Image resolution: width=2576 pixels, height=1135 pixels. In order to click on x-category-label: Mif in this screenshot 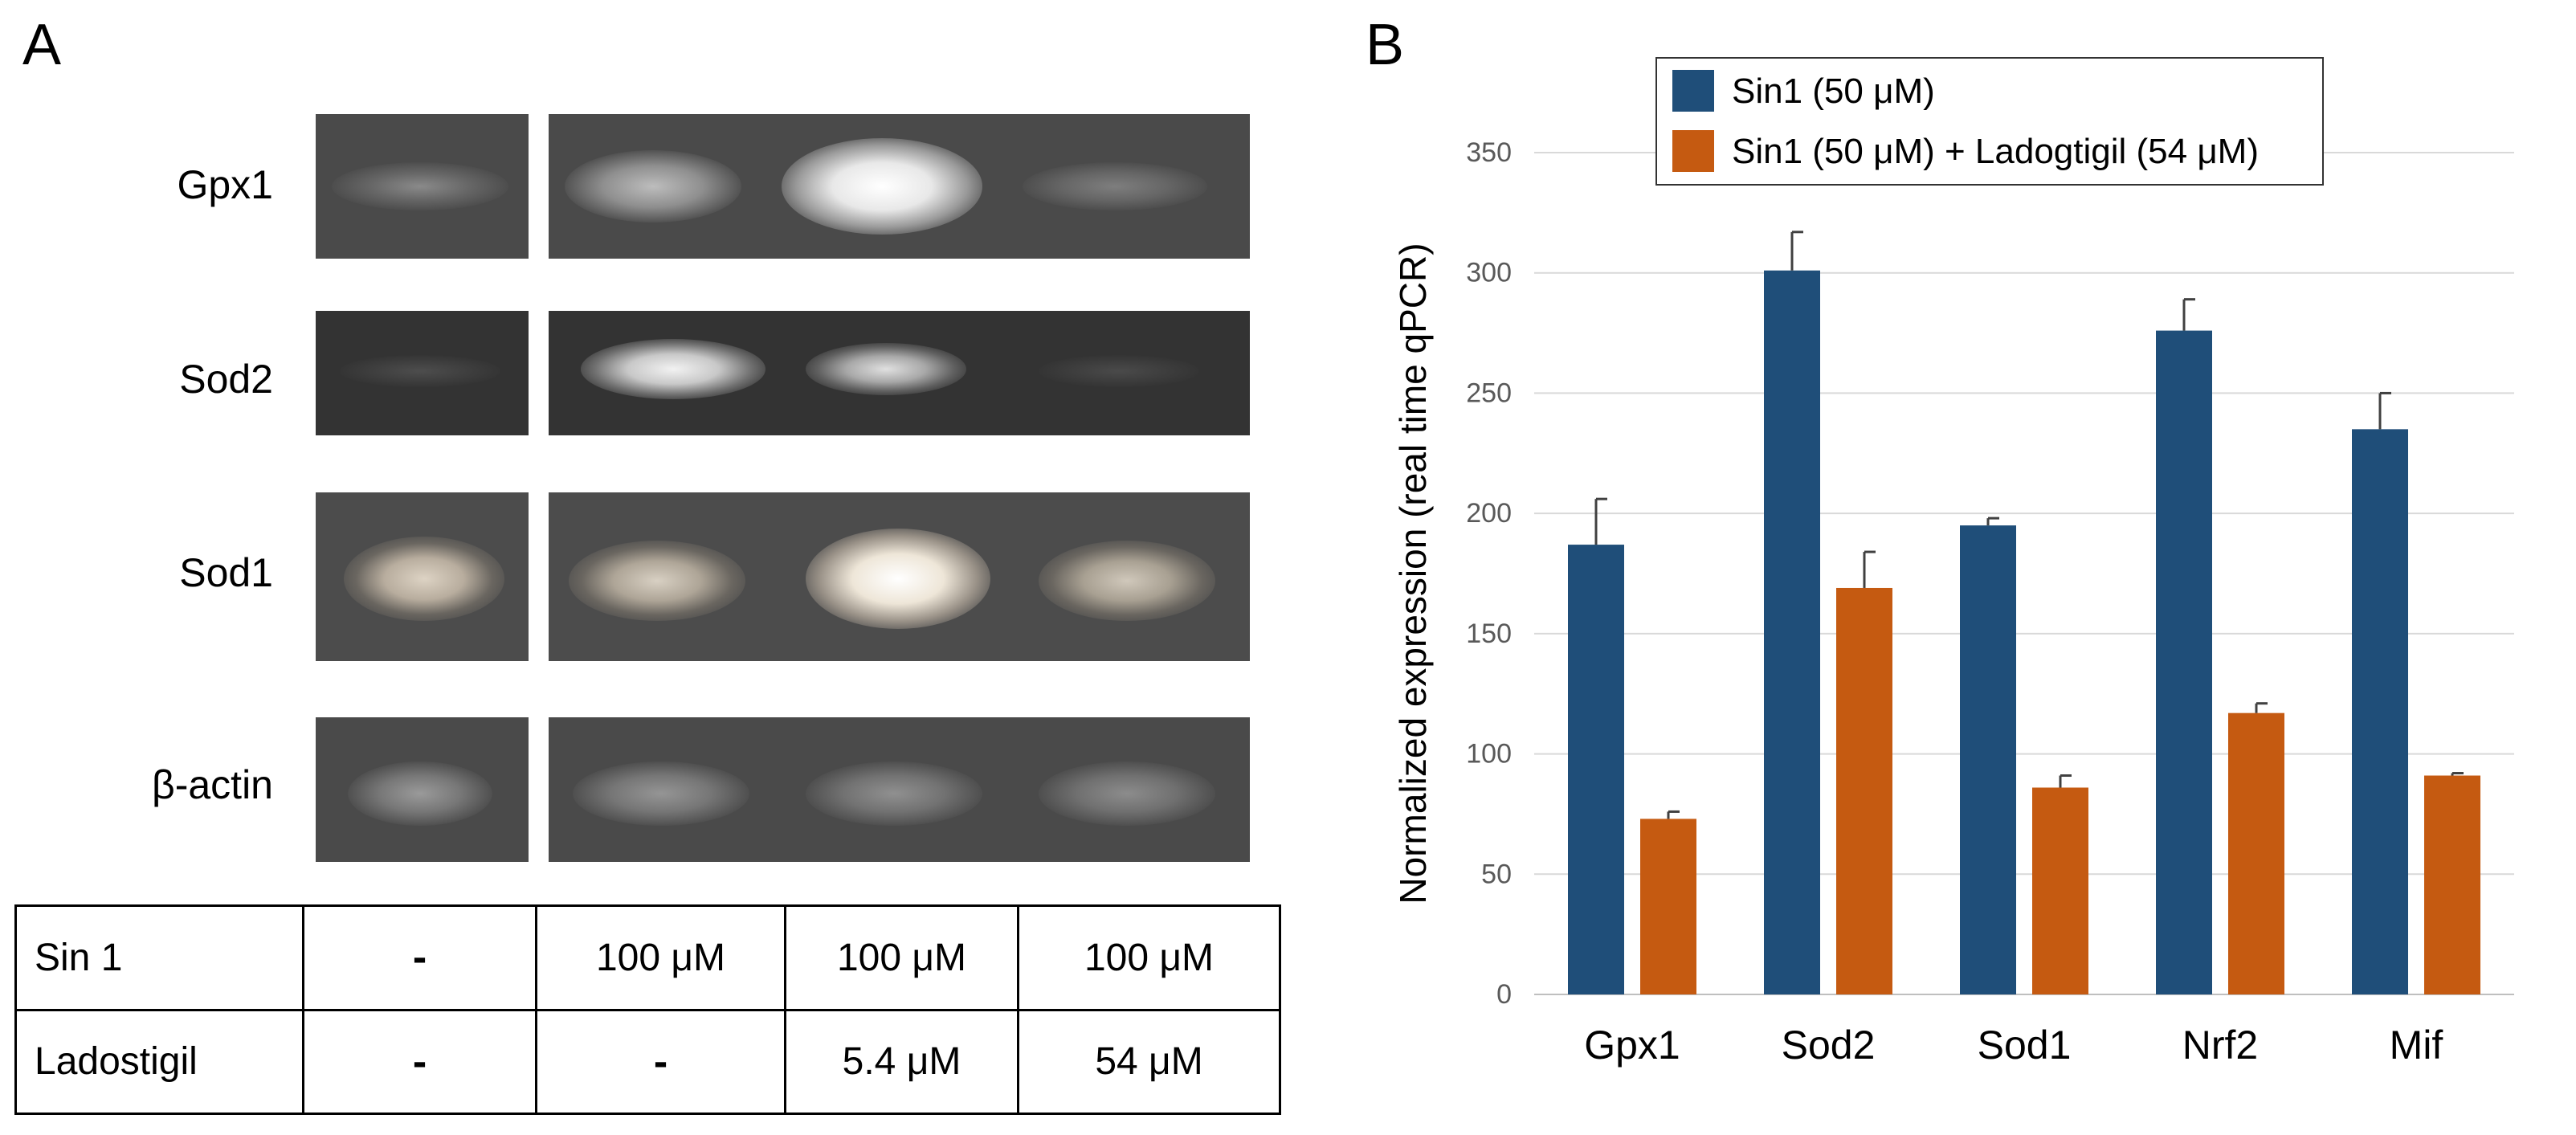, I will do `click(2416, 1045)`.